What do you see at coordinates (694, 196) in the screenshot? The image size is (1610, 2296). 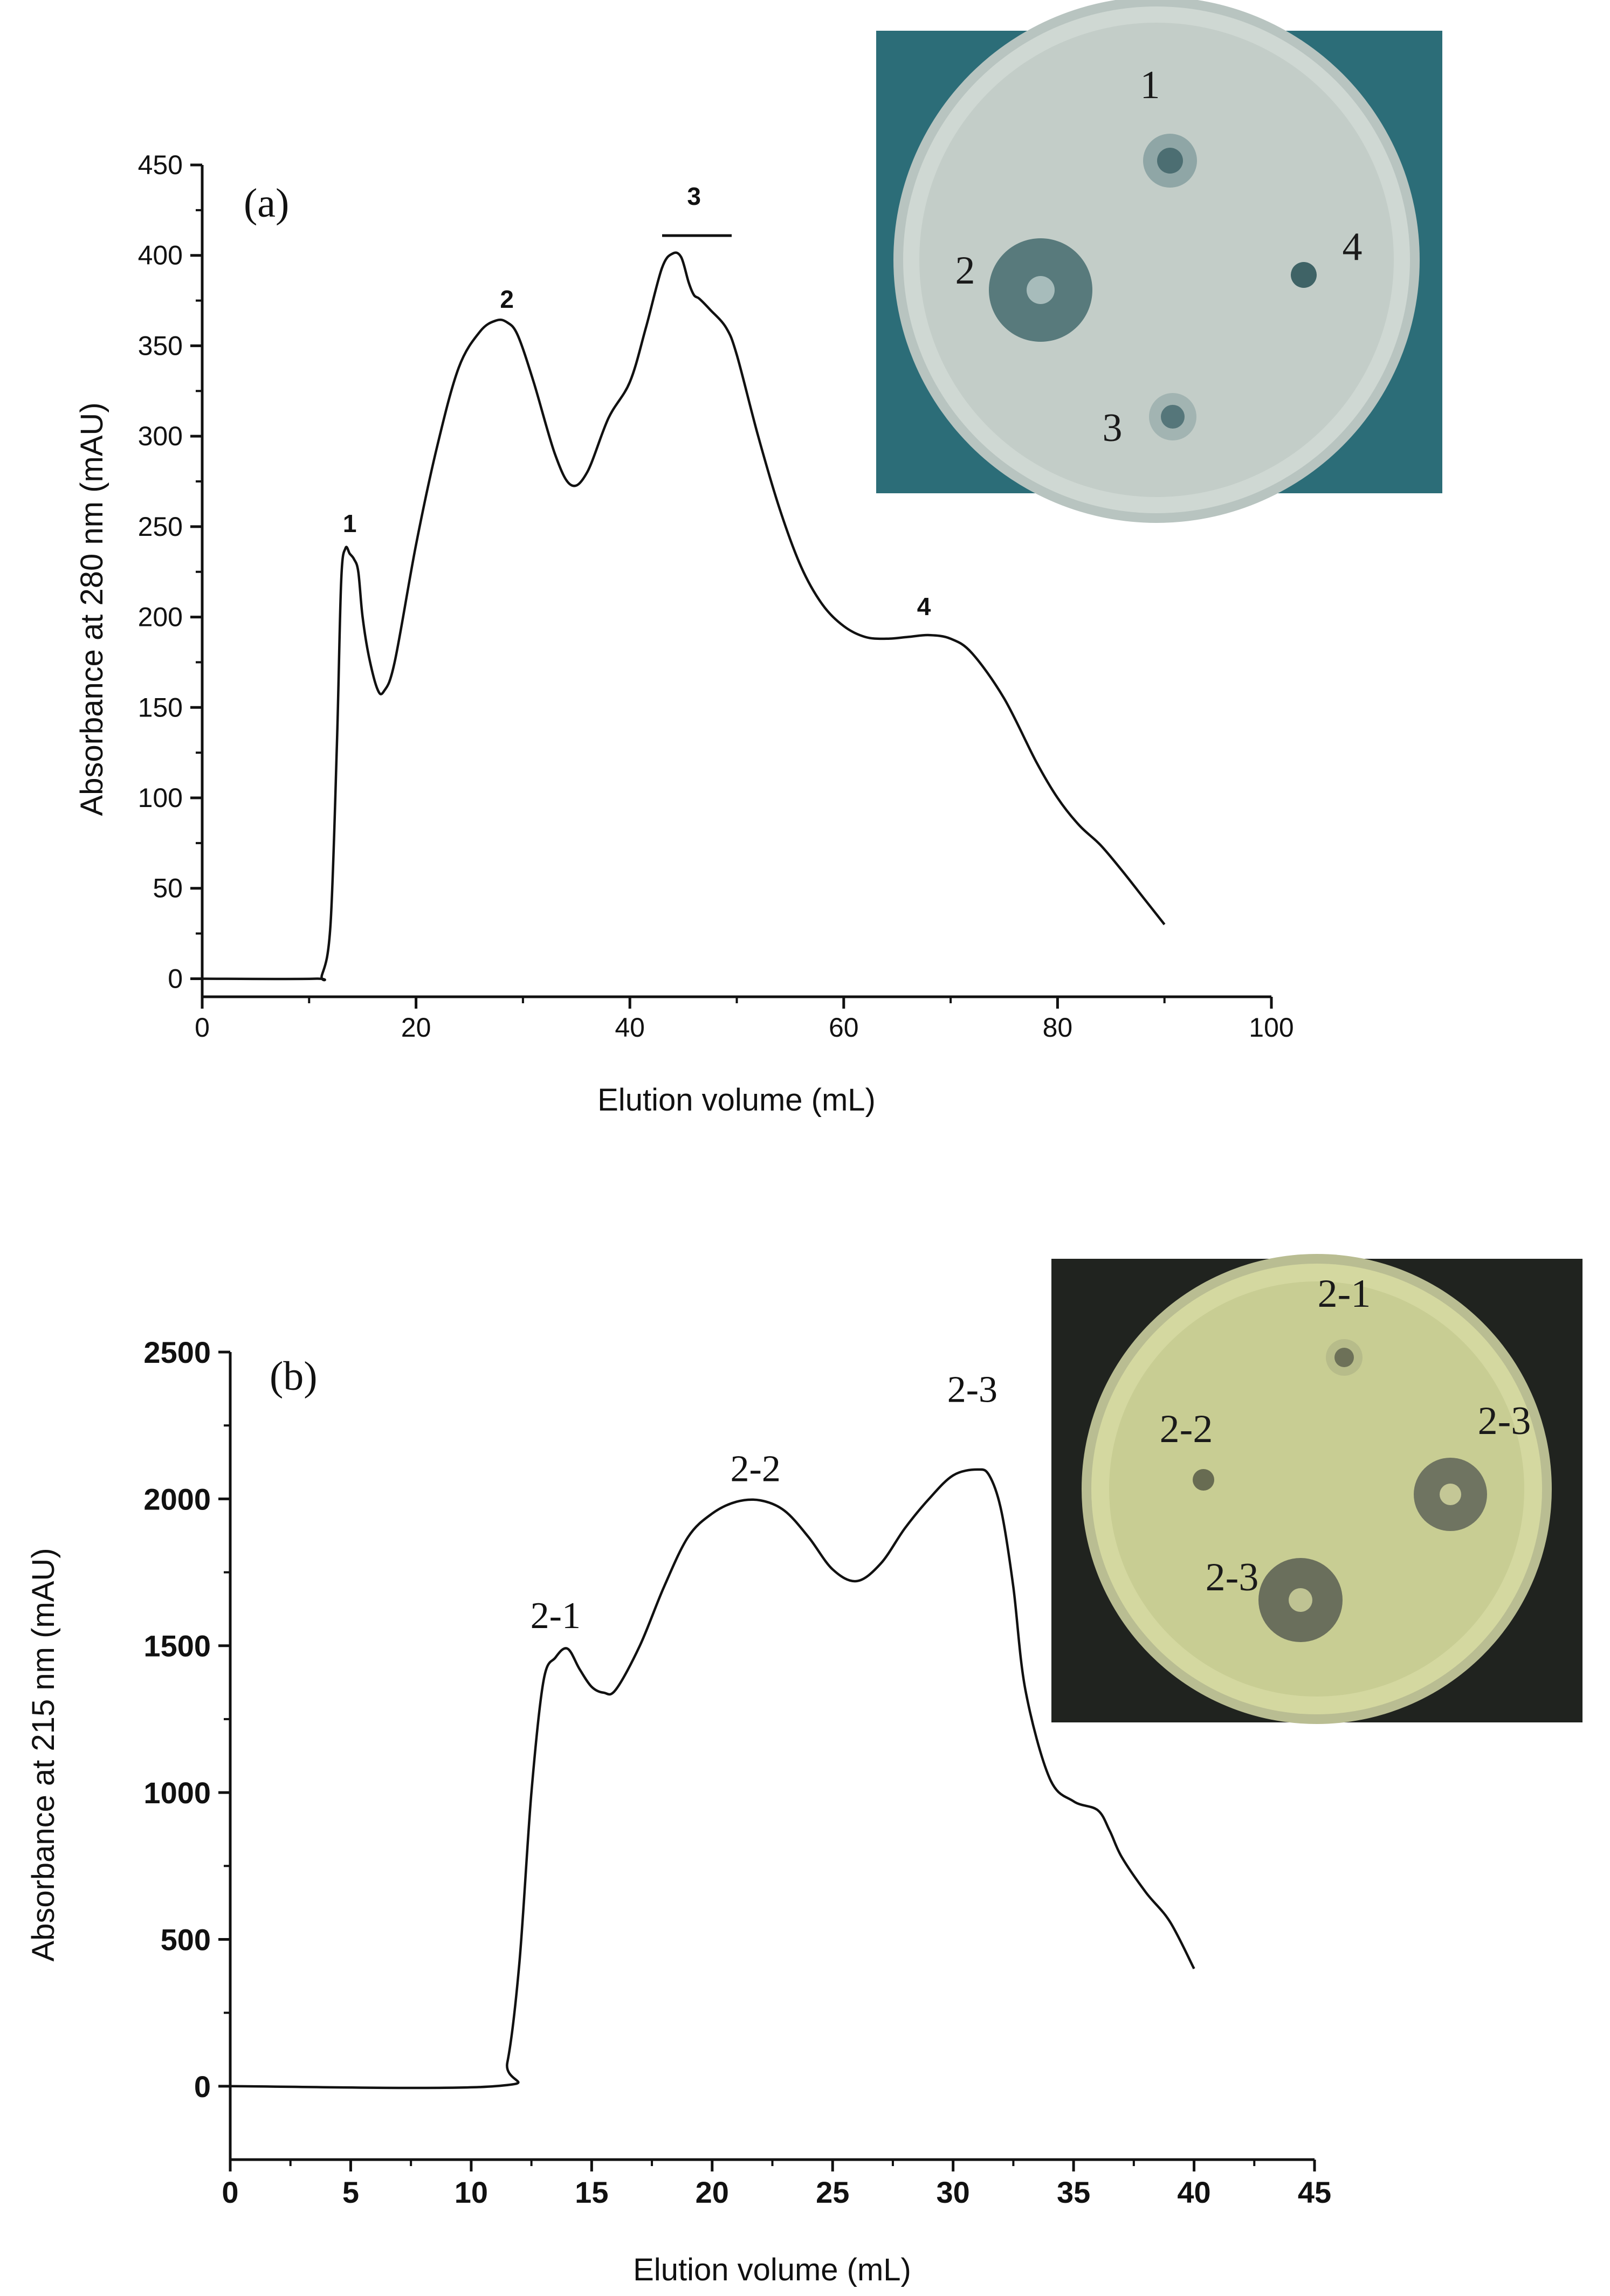 I see `peak-label-3: 3` at bounding box center [694, 196].